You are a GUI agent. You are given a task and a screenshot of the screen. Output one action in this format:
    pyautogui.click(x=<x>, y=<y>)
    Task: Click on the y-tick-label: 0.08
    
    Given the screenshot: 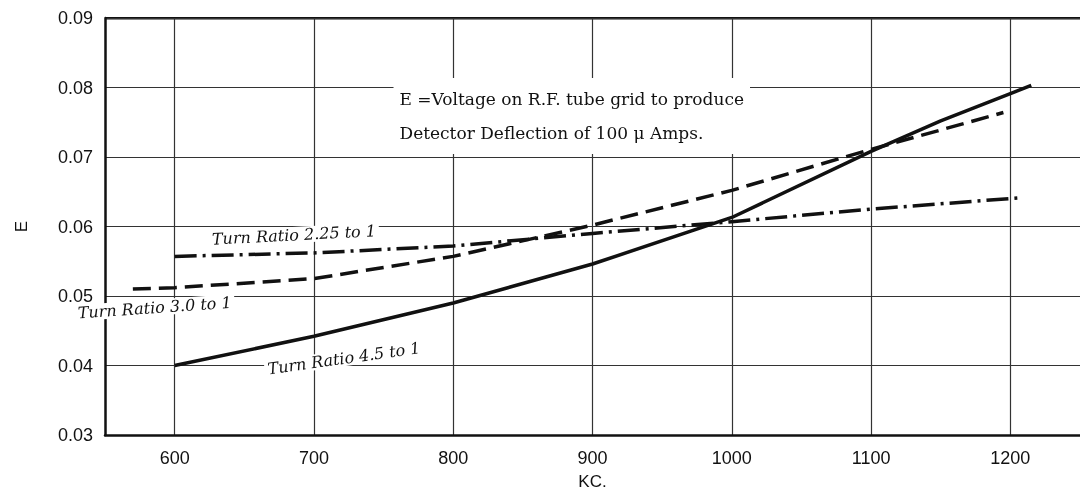 What is the action you would take?
    pyautogui.click(x=75, y=87)
    